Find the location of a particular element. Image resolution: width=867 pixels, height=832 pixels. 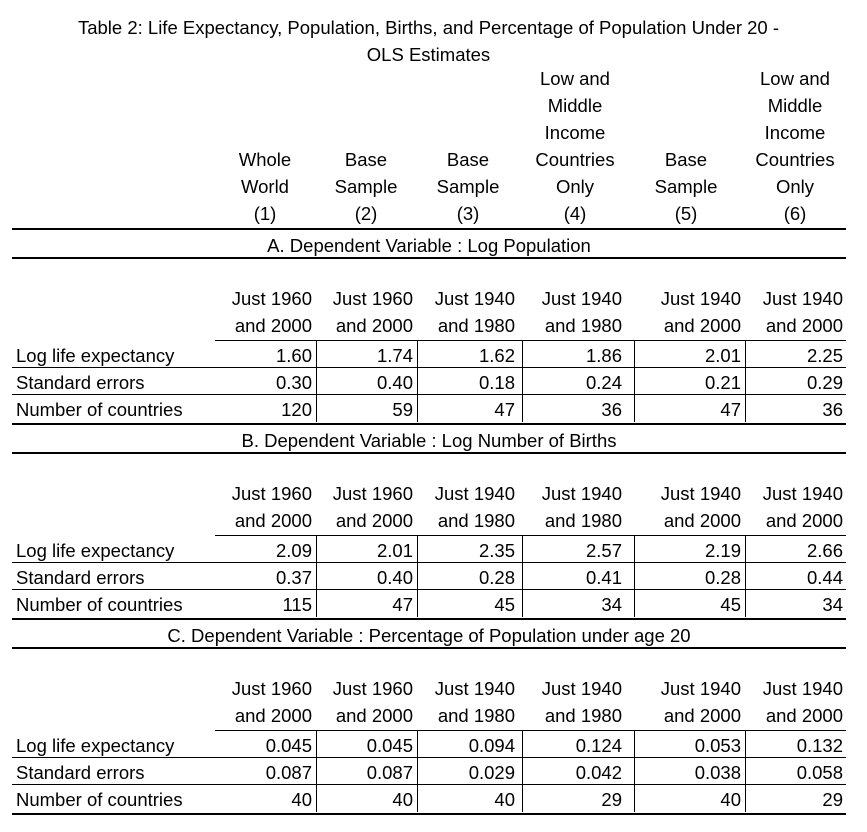

table-cell: 0.41 is located at coordinates (603, 577).